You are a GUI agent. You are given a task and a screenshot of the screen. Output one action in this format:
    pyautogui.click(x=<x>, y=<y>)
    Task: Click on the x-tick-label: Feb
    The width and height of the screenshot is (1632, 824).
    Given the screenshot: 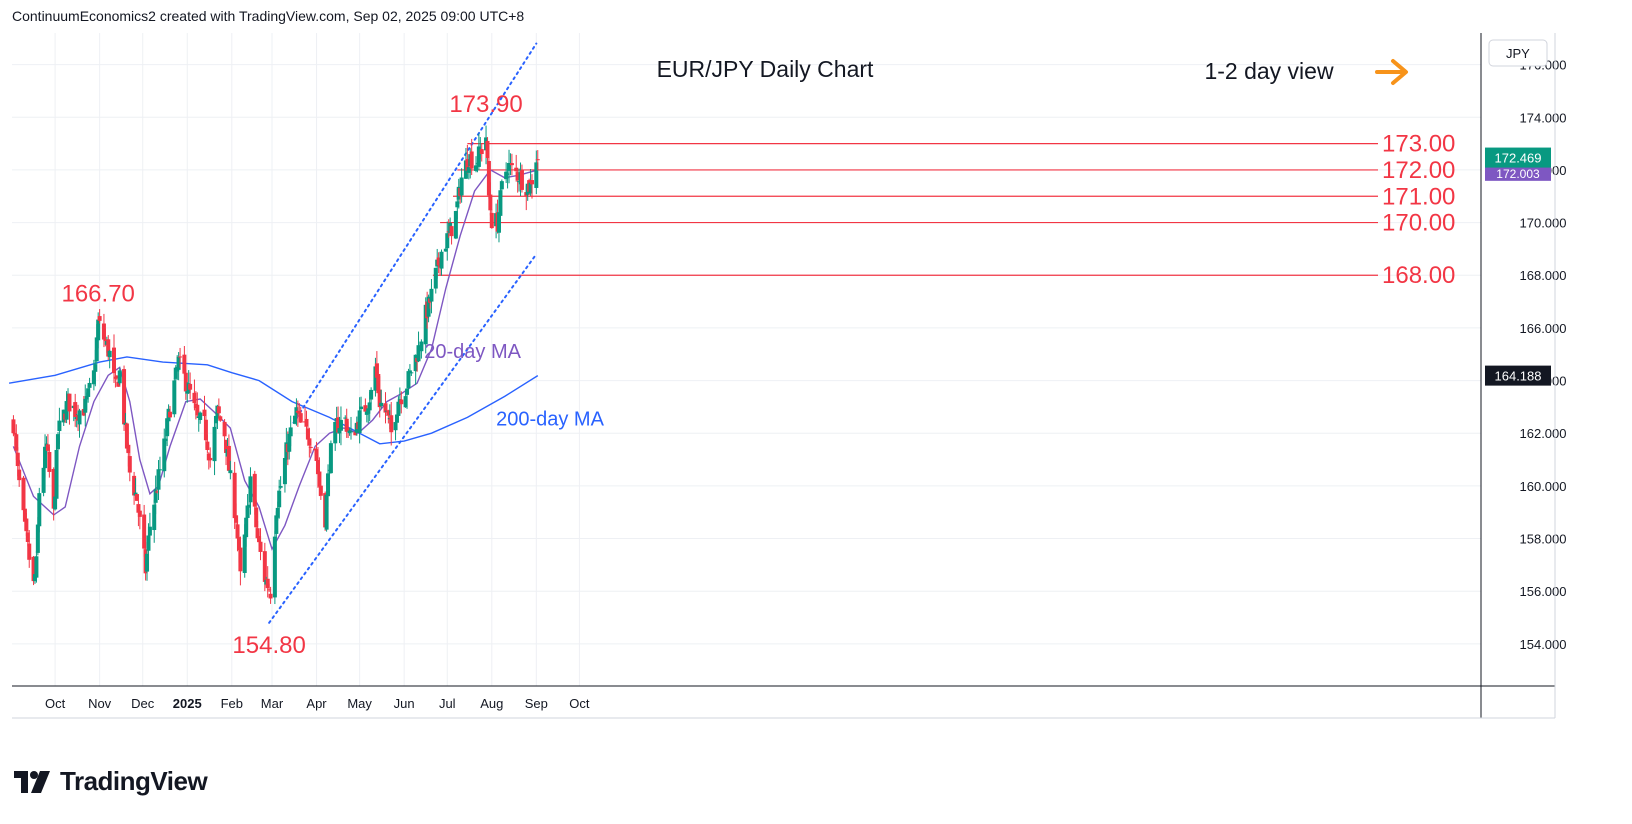 What is the action you would take?
    pyautogui.click(x=232, y=703)
    